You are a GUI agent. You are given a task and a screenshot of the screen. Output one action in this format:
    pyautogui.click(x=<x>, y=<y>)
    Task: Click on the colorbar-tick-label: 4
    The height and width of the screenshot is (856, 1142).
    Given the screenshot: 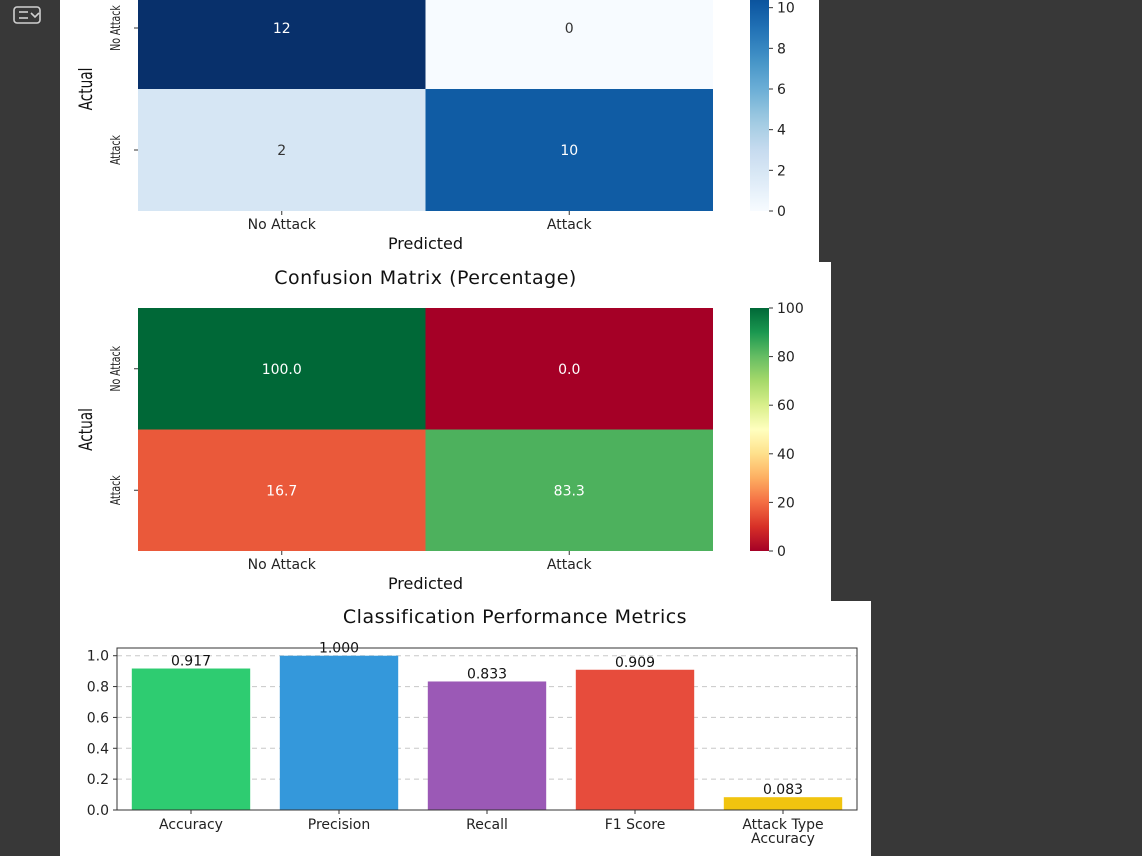 What is the action you would take?
    pyautogui.click(x=781, y=131)
    